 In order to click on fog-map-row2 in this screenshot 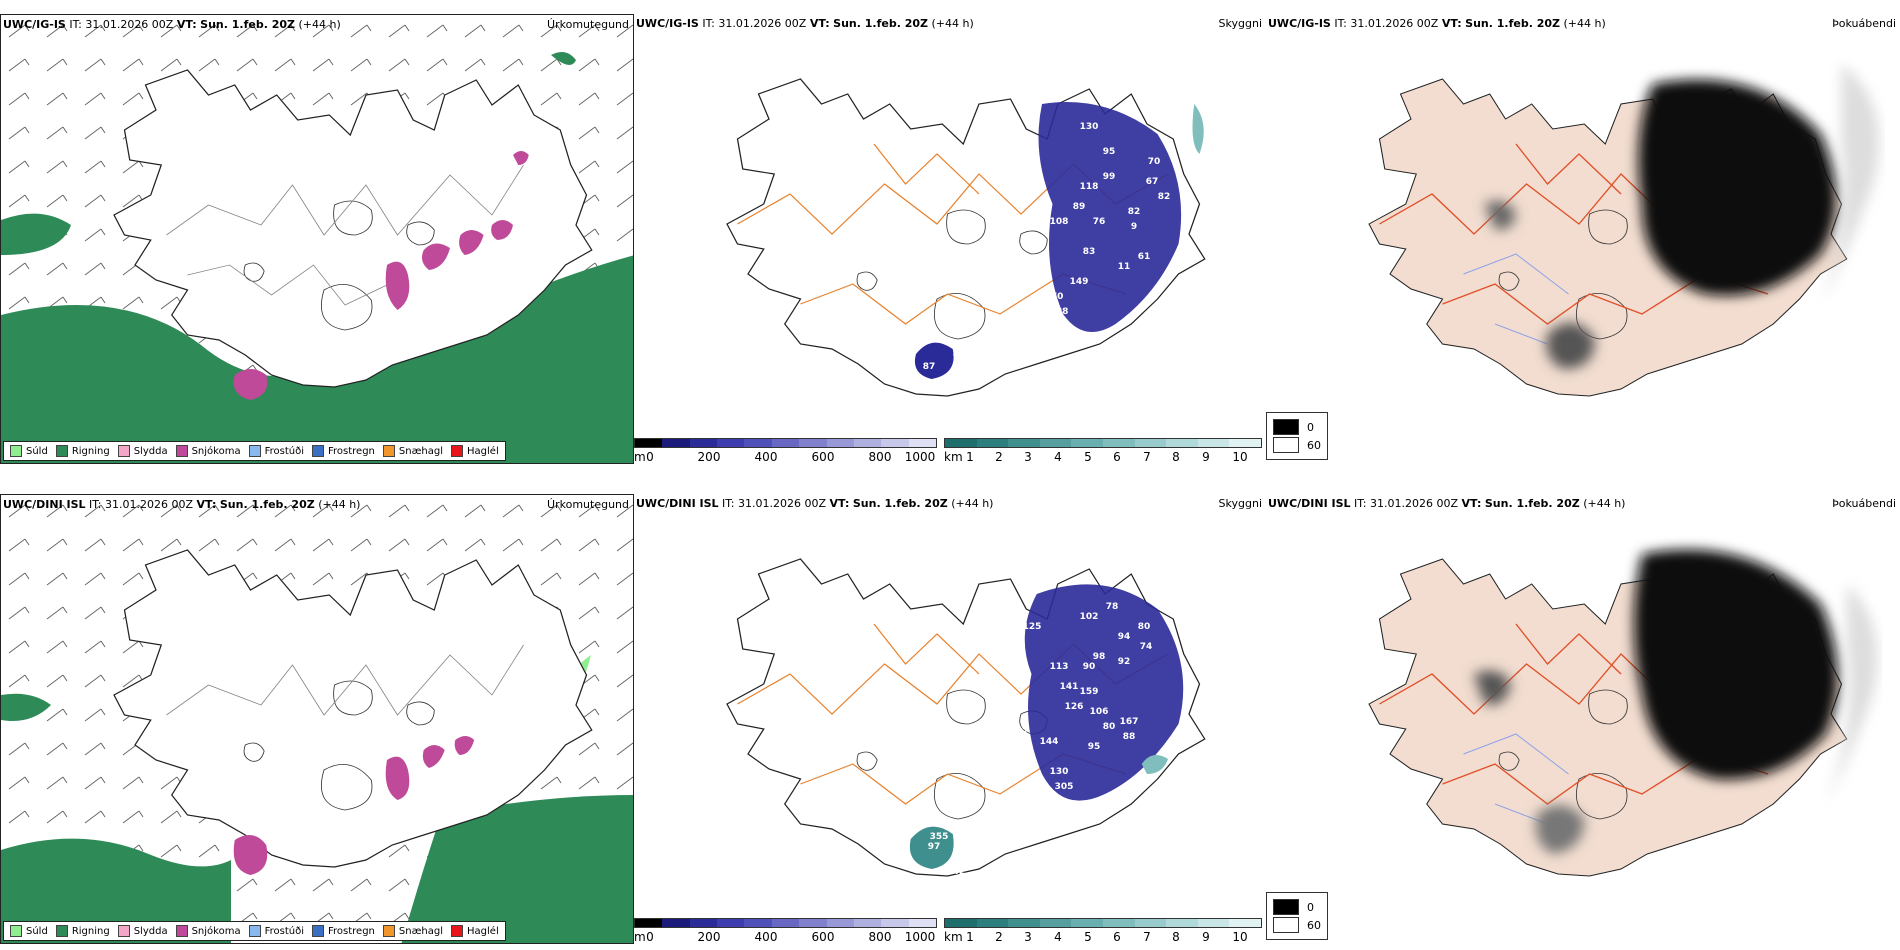, I will do `click(1623, 713)`.